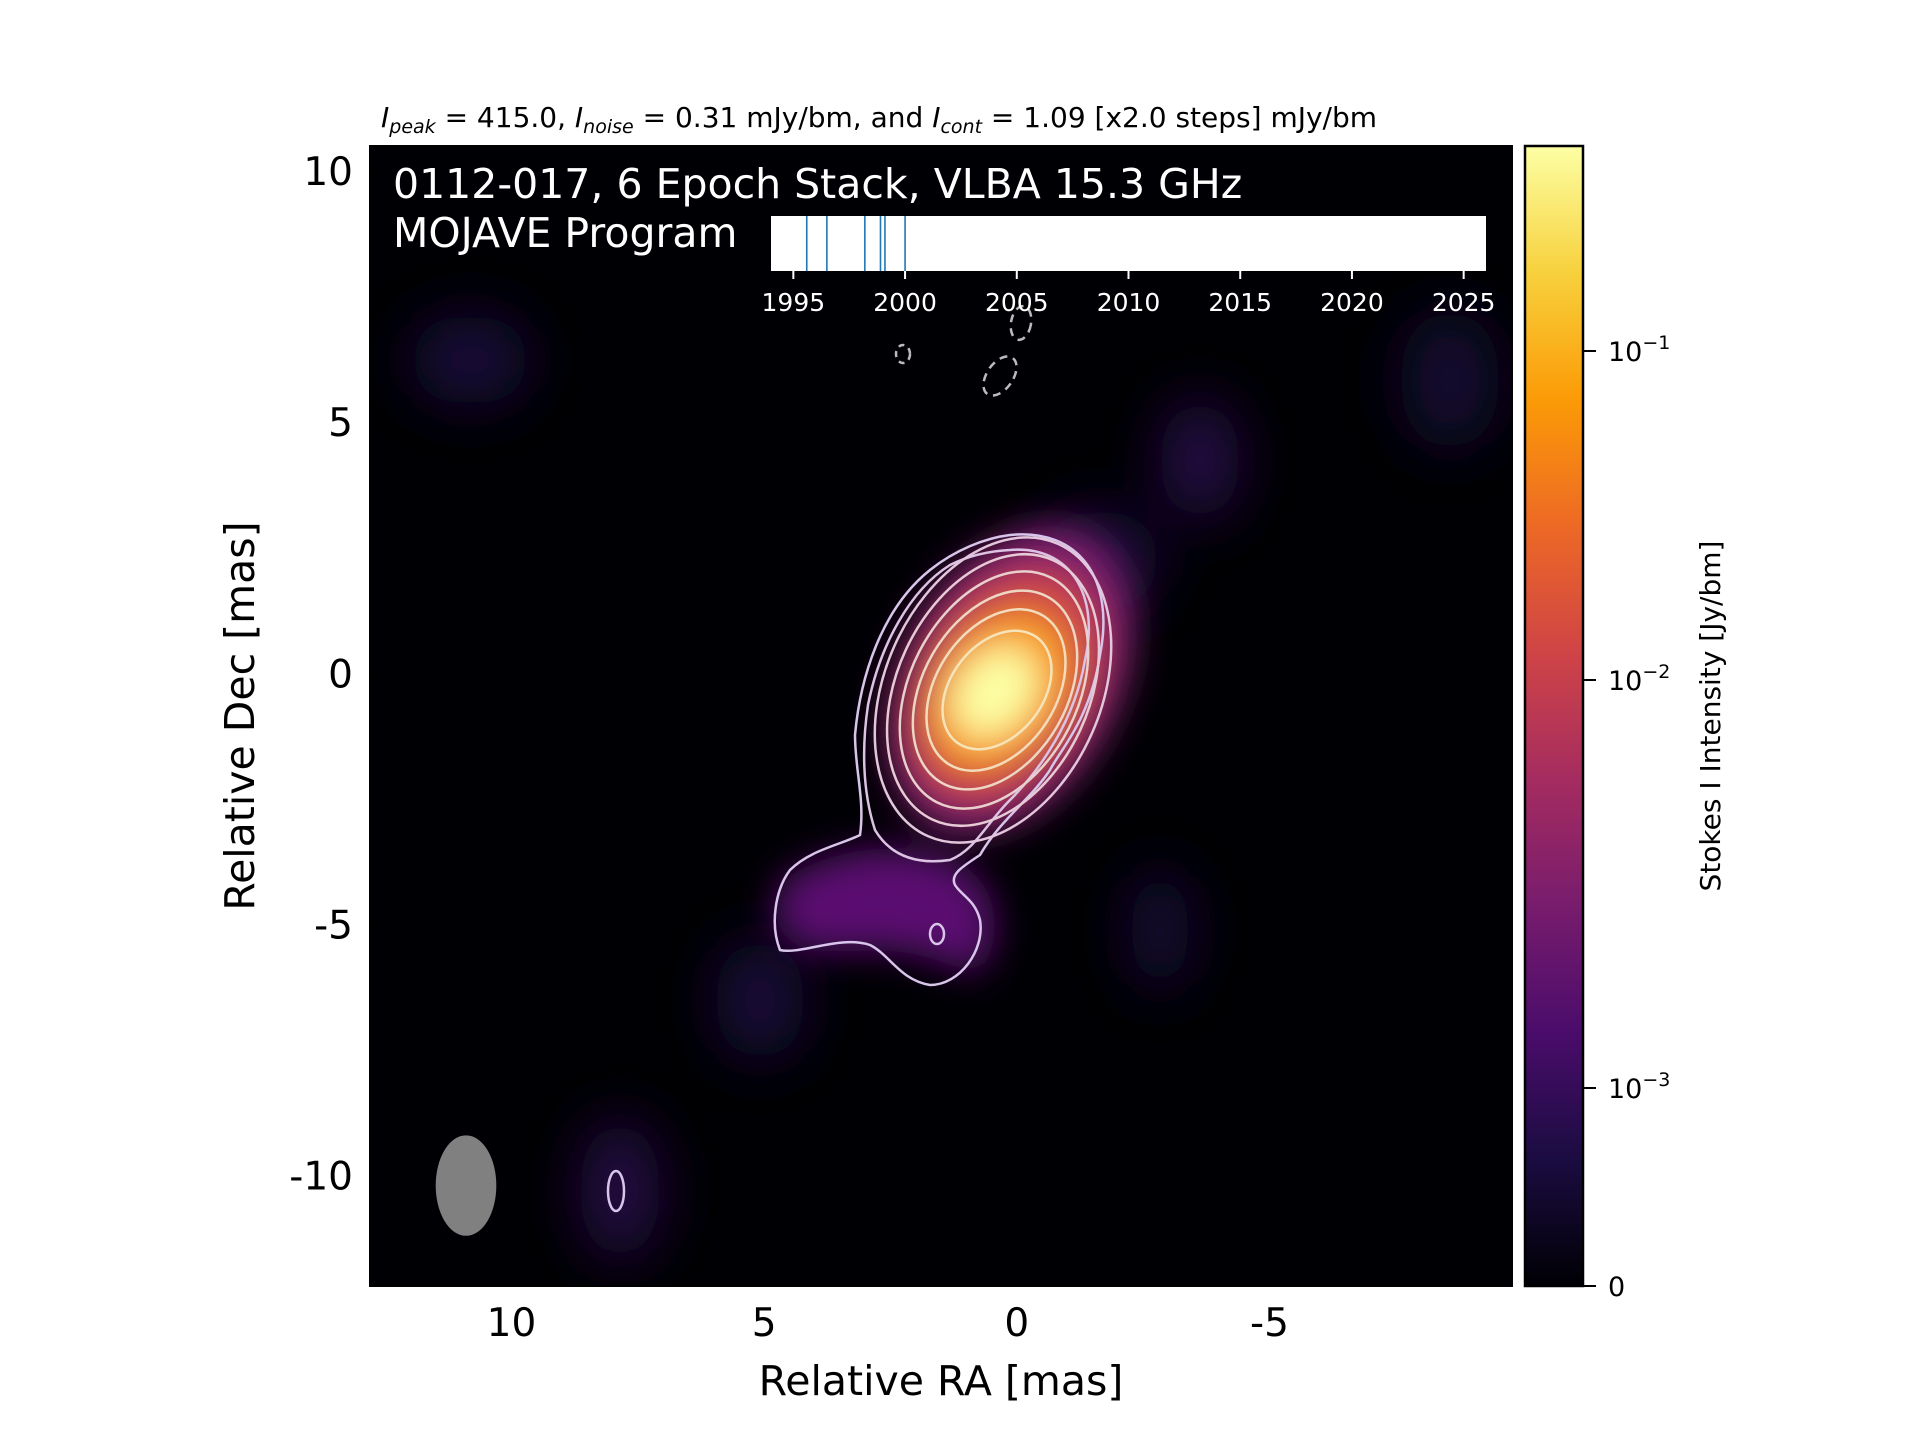 The image size is (1920, 1440). I want to click on i-cont-label: I, so click(936, 117).